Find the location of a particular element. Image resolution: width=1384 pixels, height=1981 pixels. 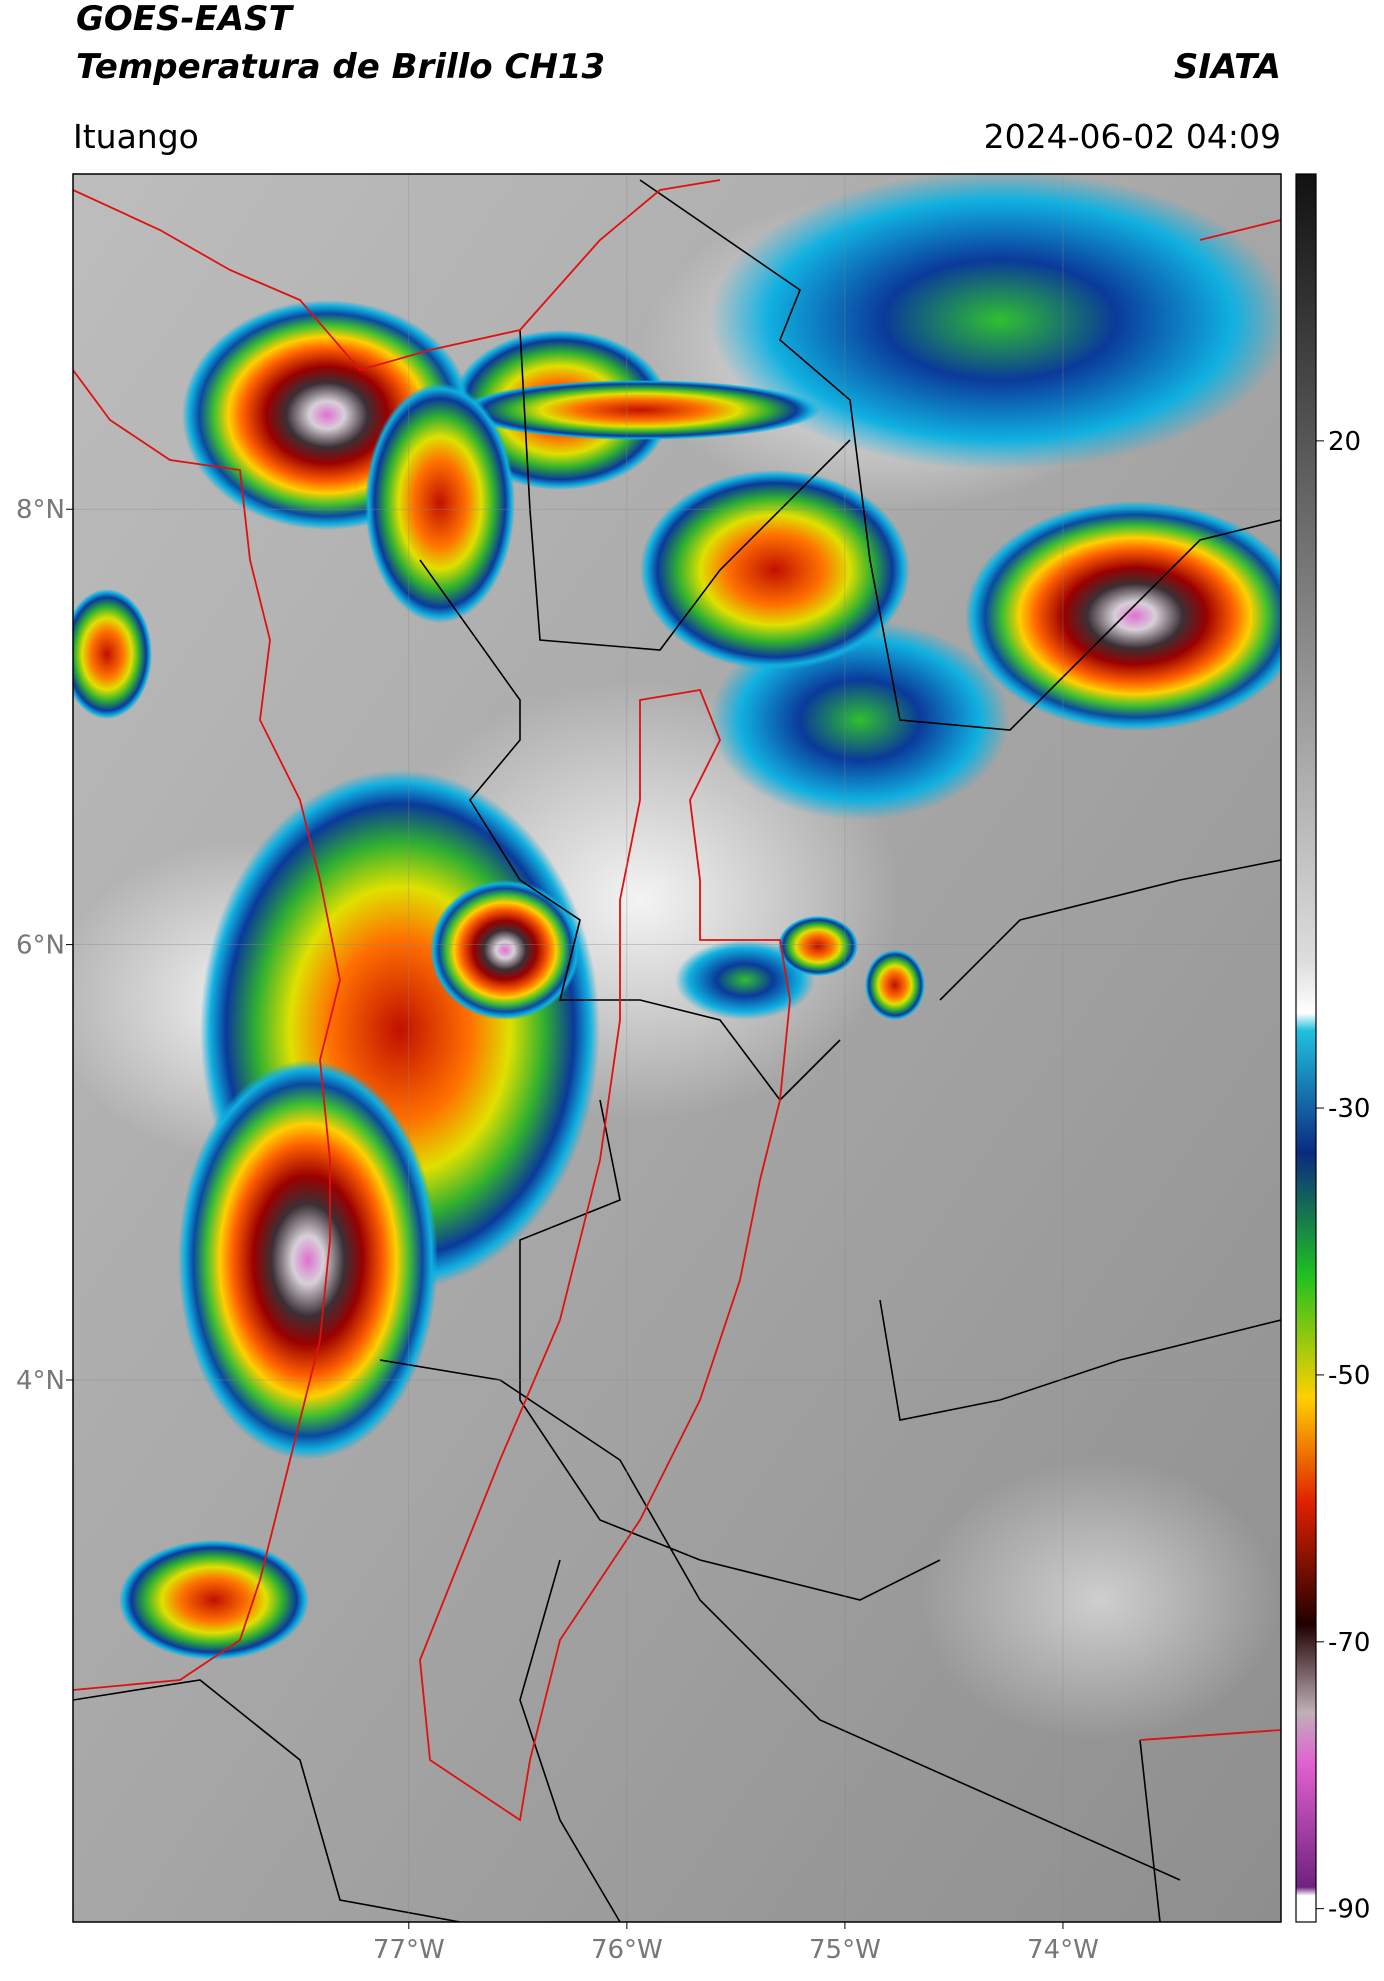

colorbar-label: -30 is located at coordinates (1349, 1109).